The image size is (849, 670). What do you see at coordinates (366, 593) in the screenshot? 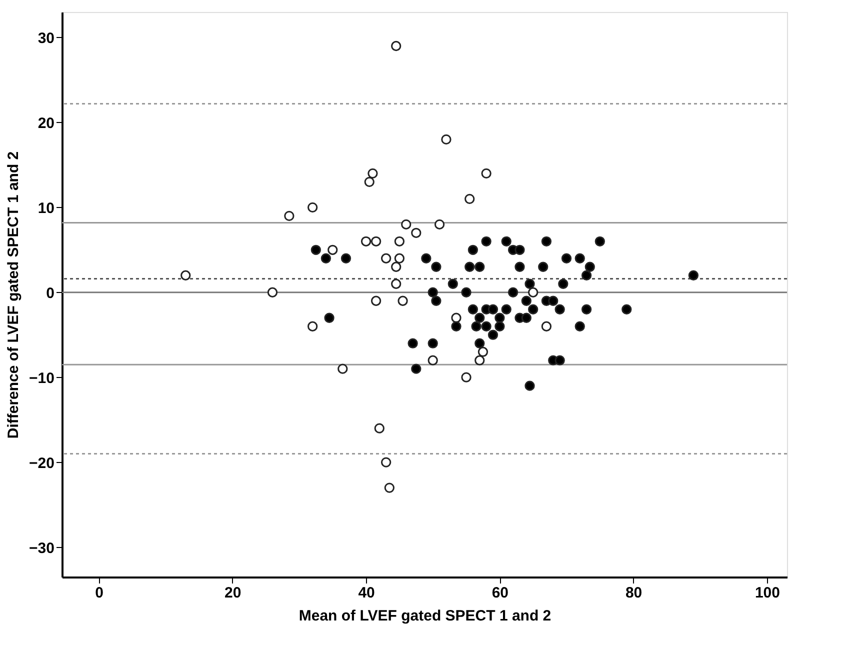
I see `x-tick-label: 40` at bounding box center [366, 593].